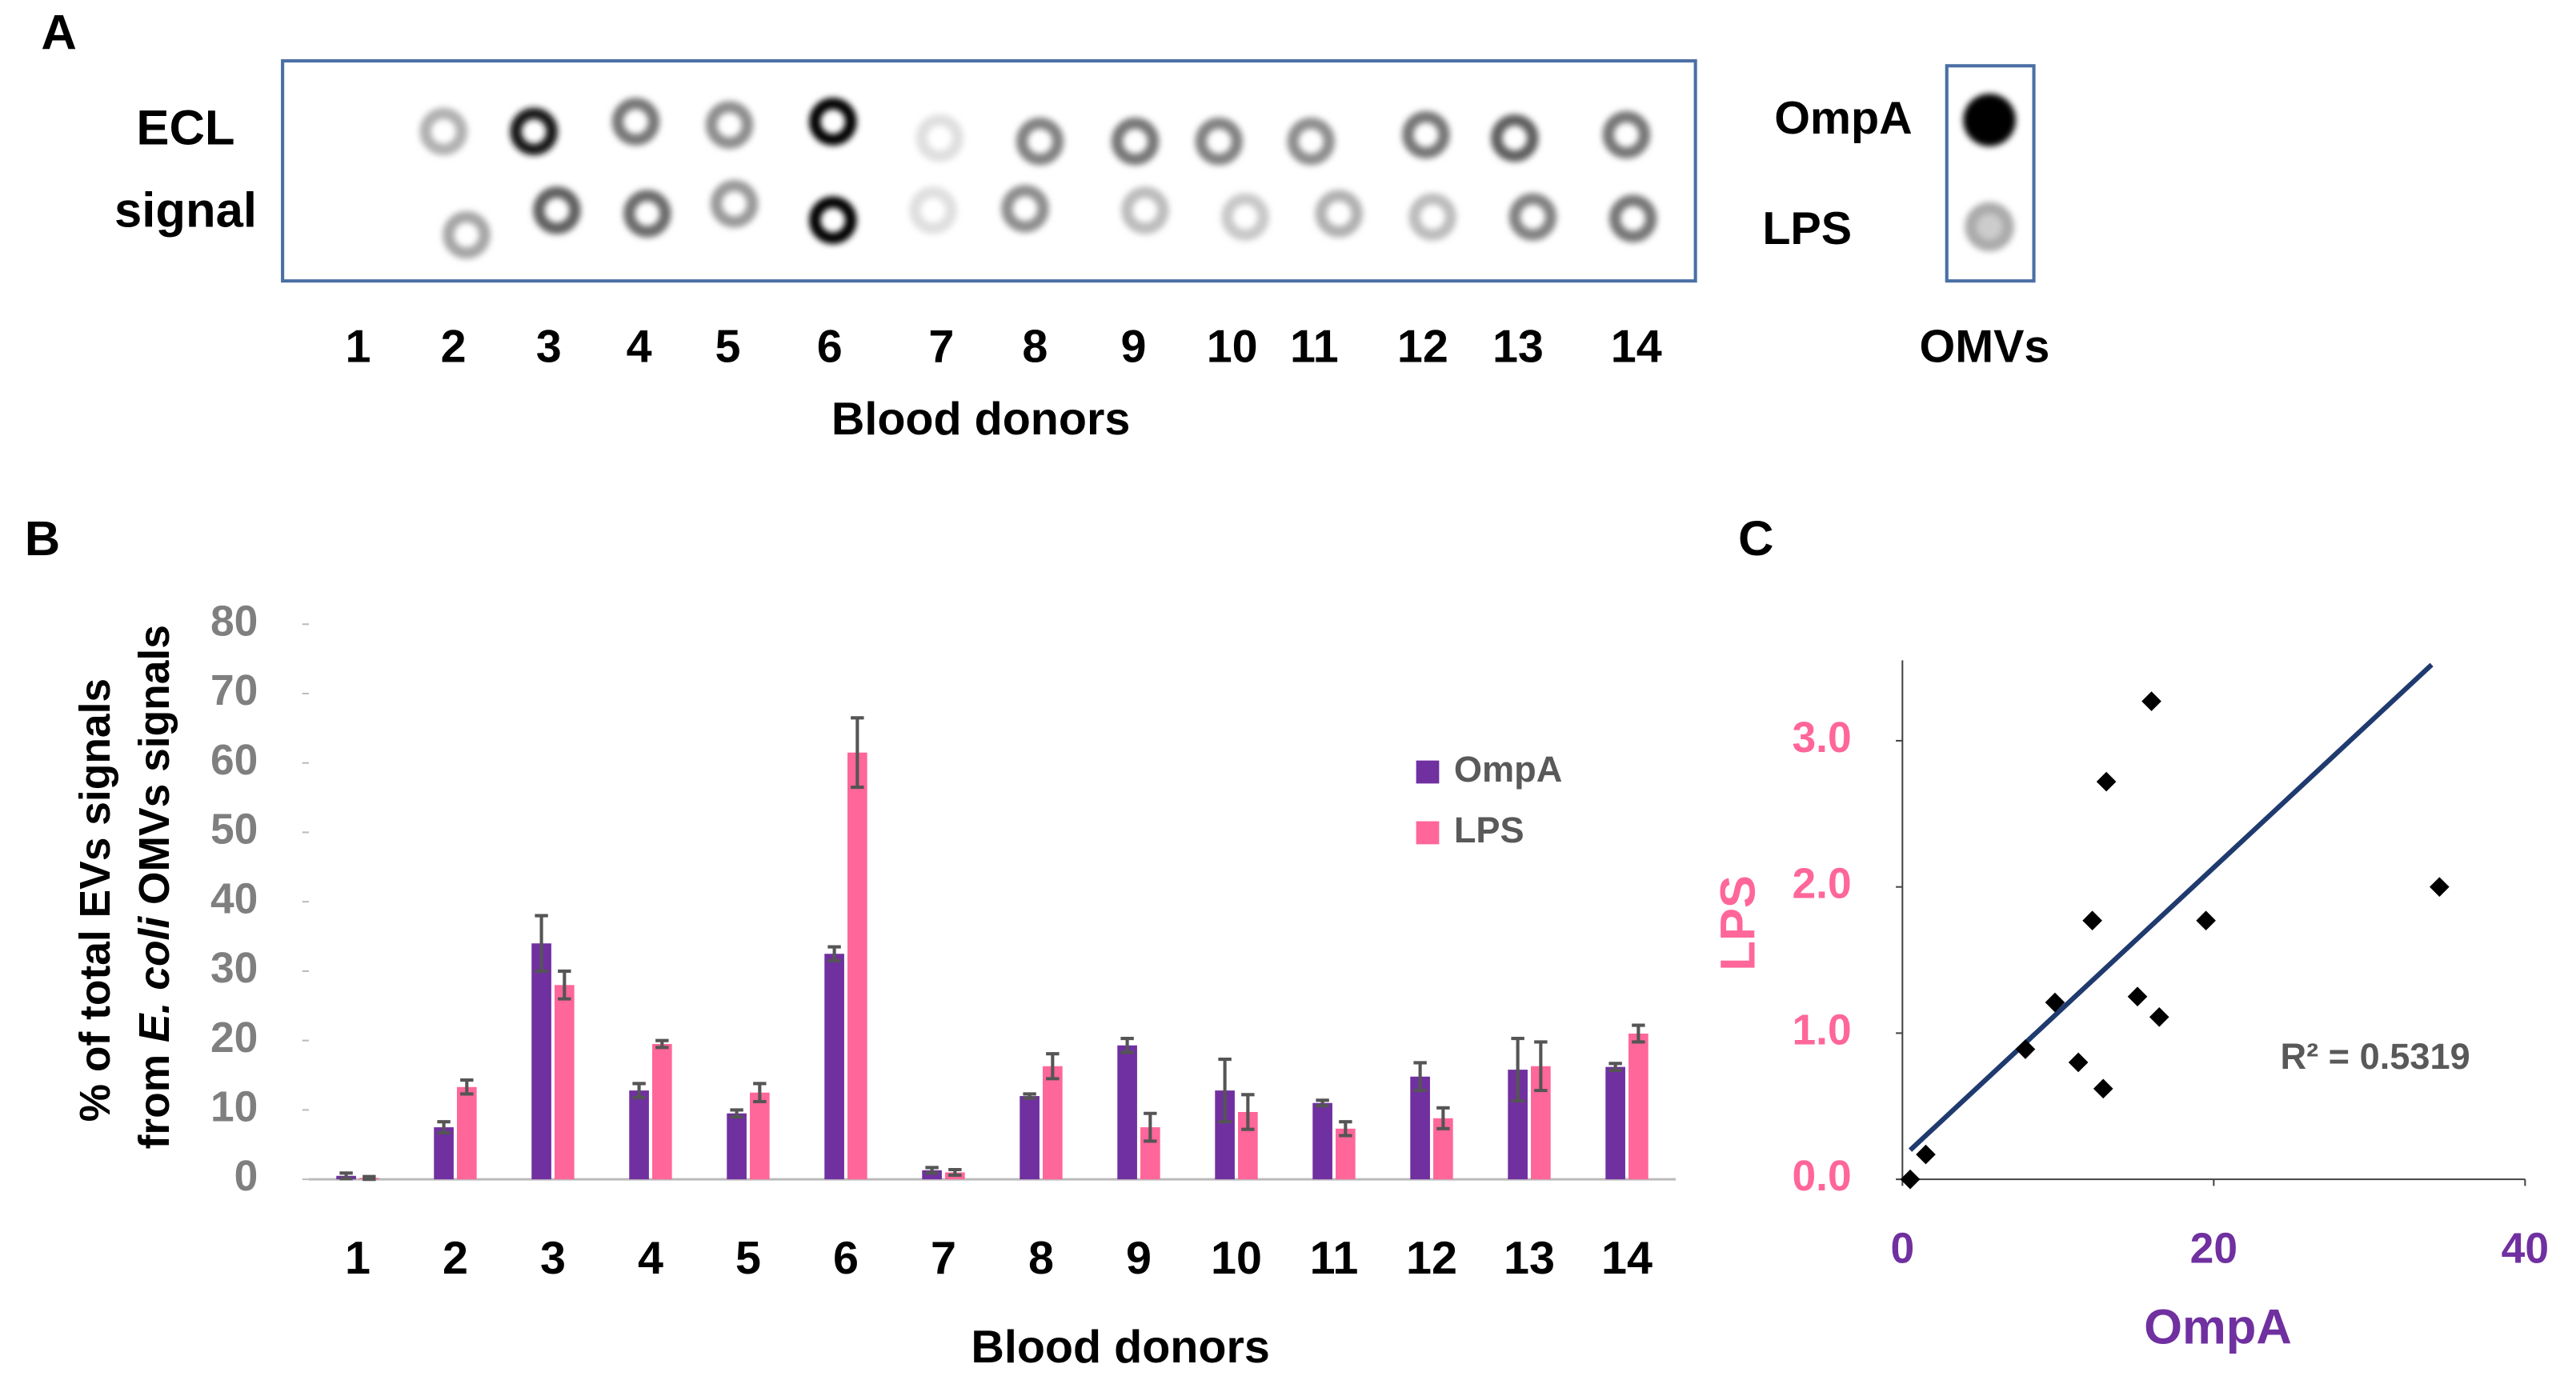 The width and height of the screenshot is (2576, 1388). What do you see at coordinates (58, 33) in the screenshot?
I see `panel-label: A` at bounding box center [58, 33].